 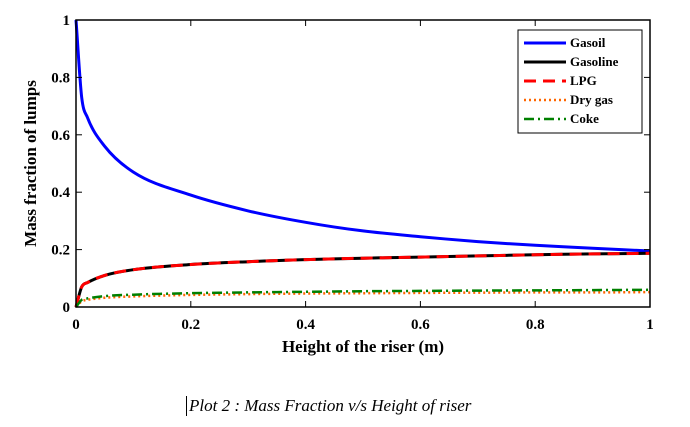 What do you see at coordinates (60, 251) in the screenshot?
I see `y-tick-label: 0.2` at bounding box center [60, 251].